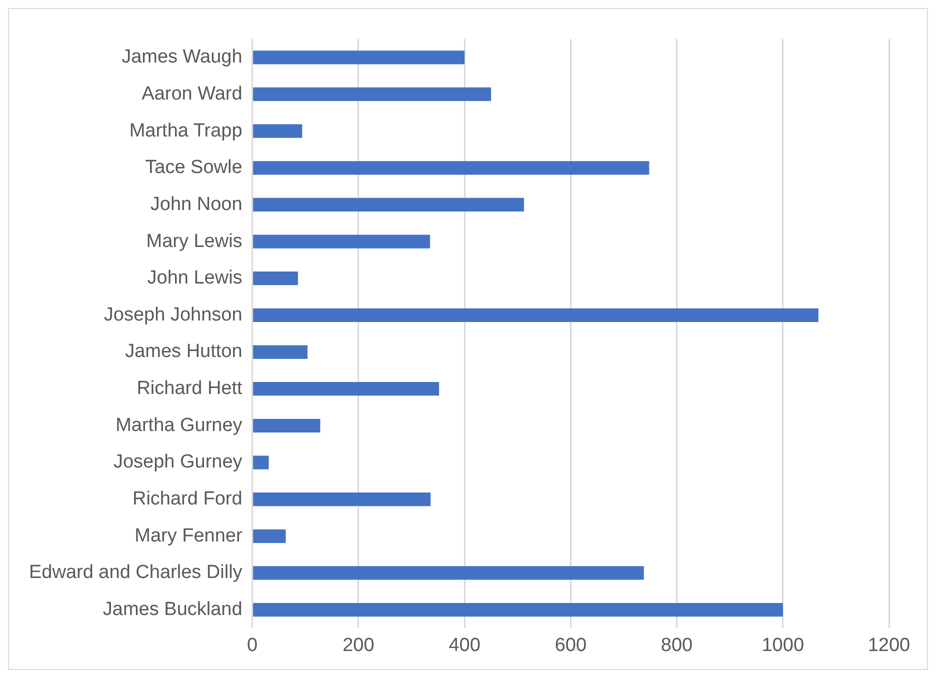 The width and height of the screenshot is (937, 679). What do you see at coordinates (194, 241) in the screenshot?
I see `y-tick-label: Mary Lewis` at bounding box center [194, 241].